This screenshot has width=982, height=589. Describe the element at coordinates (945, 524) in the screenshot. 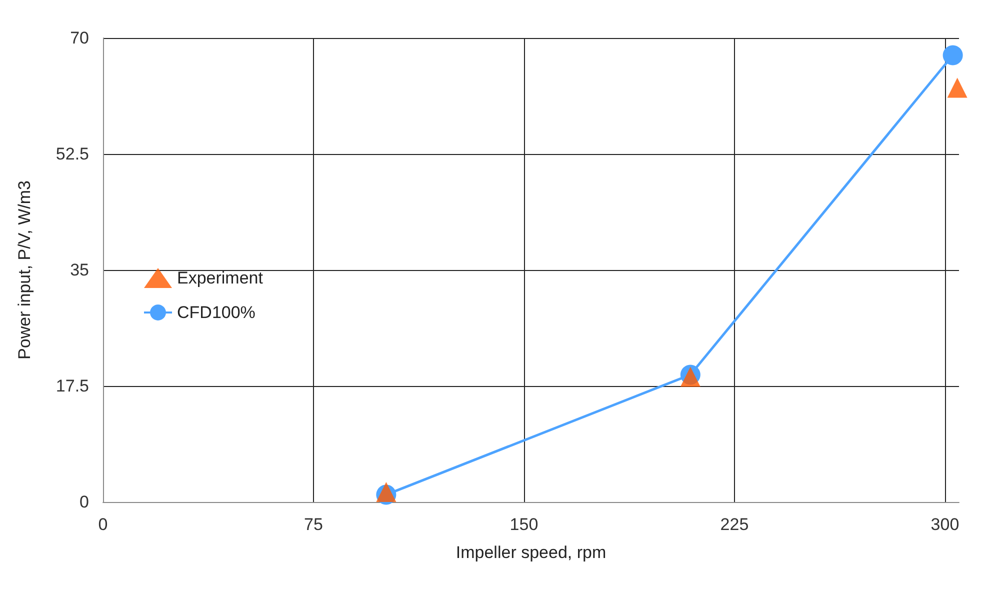

I see `x-tick-label: 300` at that location.